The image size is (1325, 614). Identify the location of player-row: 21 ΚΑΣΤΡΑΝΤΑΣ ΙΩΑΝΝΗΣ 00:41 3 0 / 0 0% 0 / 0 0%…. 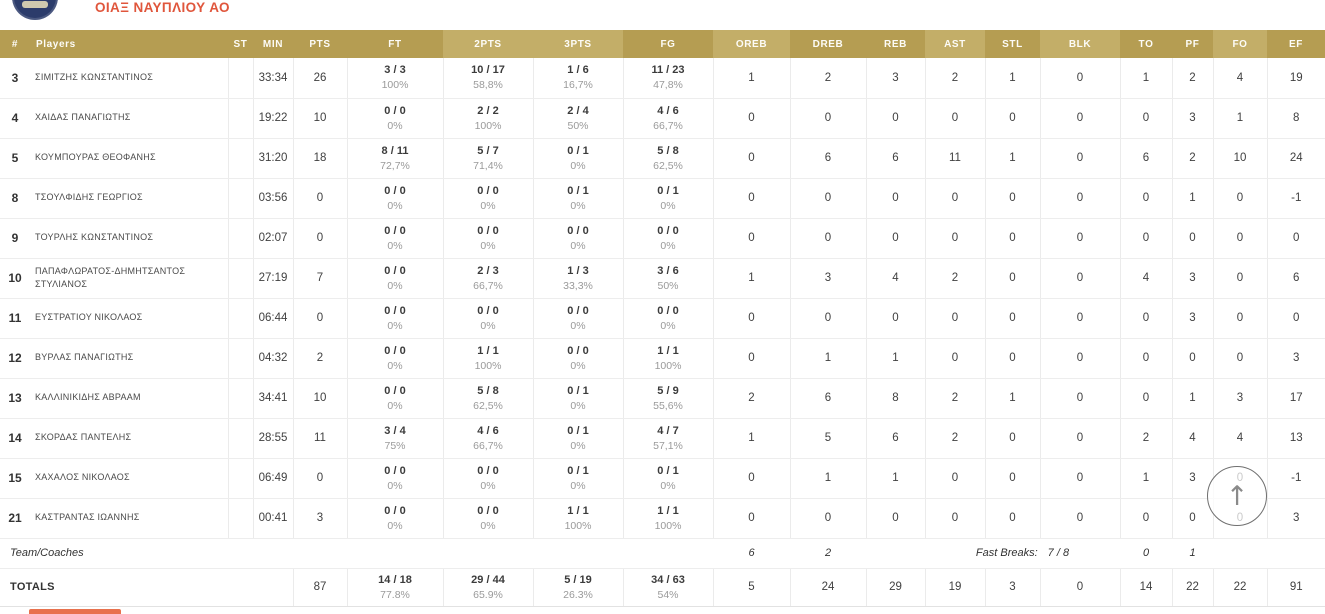
(662, 518).